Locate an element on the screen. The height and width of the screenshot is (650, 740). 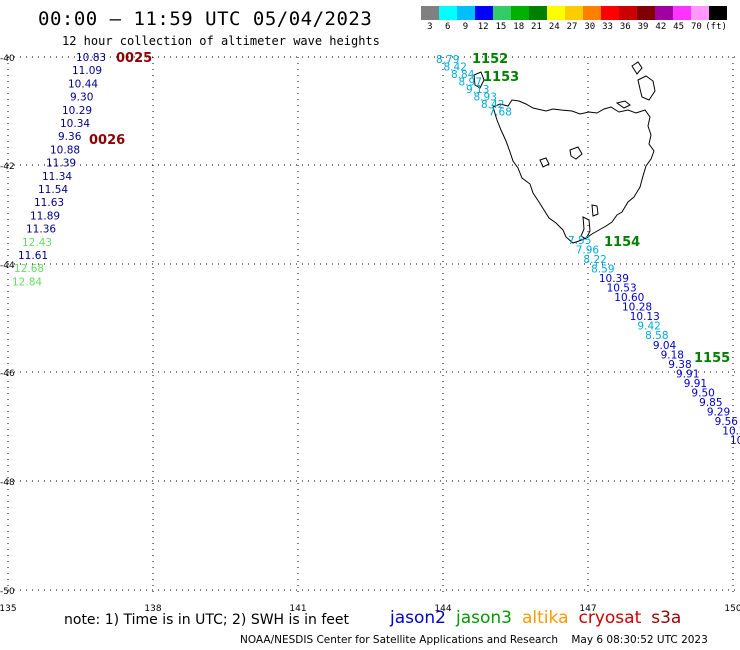
west-track-value: 12.43 is located at coordinates (37, 243).